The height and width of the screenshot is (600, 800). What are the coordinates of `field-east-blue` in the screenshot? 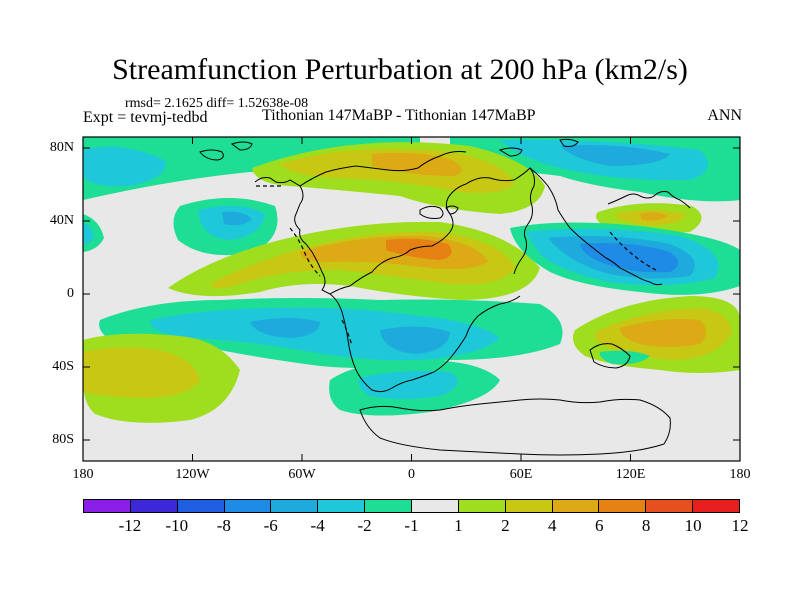 It's located at (629, 258).